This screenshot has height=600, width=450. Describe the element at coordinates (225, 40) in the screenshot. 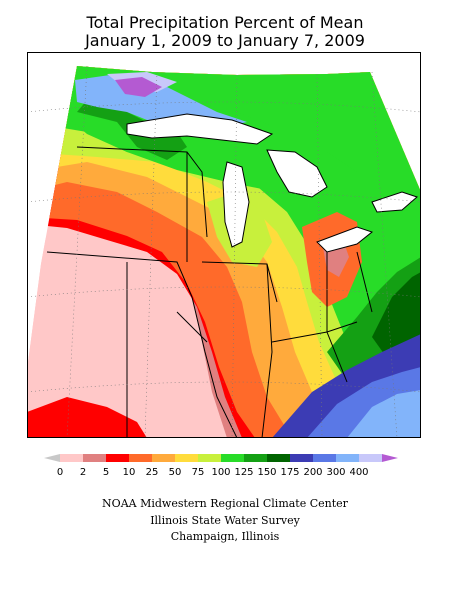

I see `map-date-range: January 1, 2009 to January 7, 2009` at that location.